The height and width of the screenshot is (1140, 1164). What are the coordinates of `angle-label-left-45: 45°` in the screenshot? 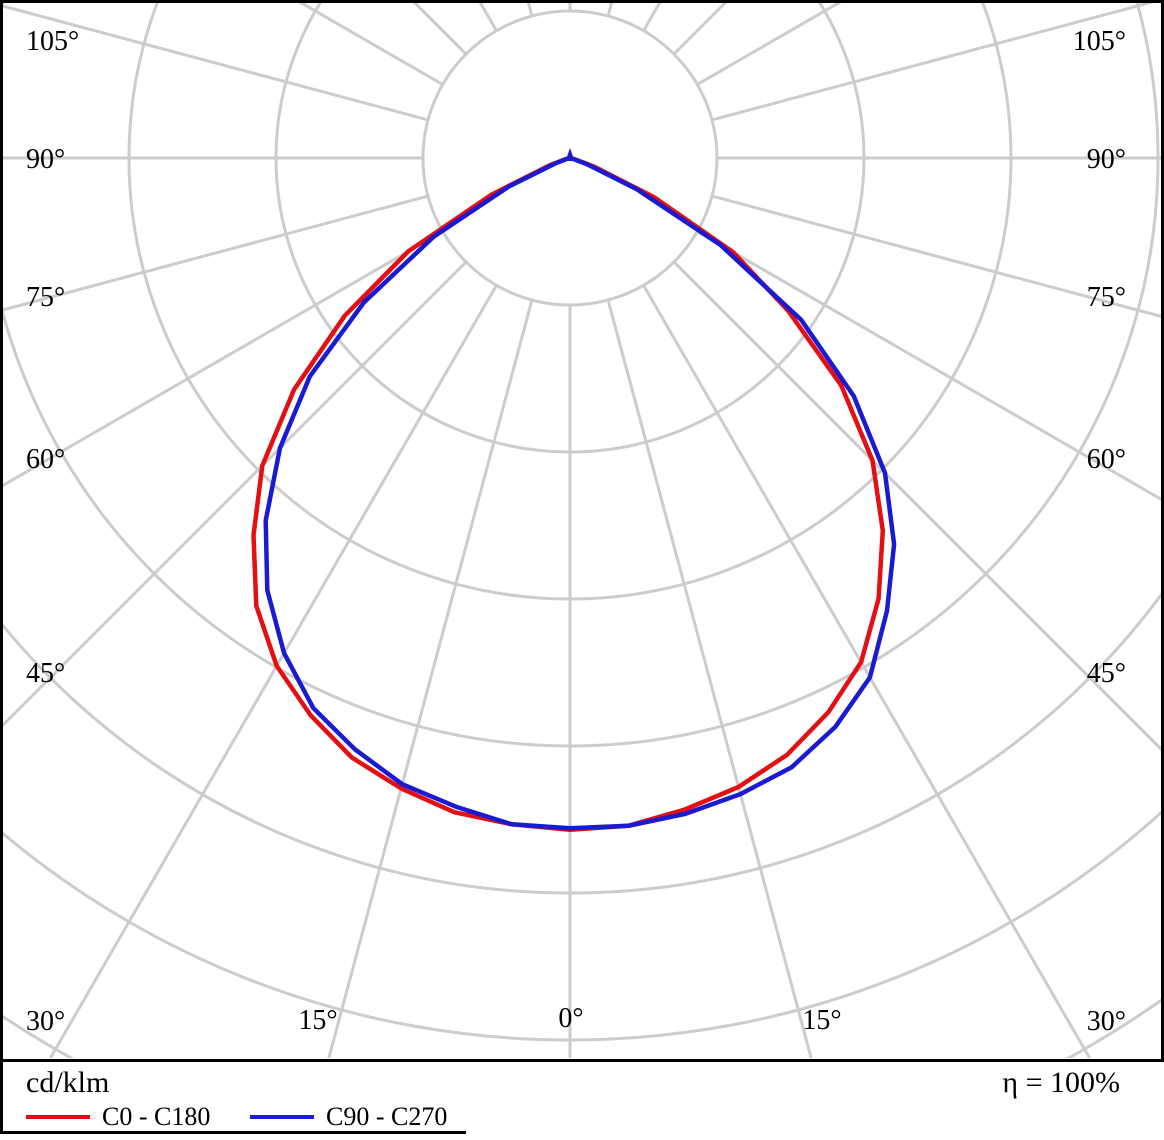 It's located at (46, 673).